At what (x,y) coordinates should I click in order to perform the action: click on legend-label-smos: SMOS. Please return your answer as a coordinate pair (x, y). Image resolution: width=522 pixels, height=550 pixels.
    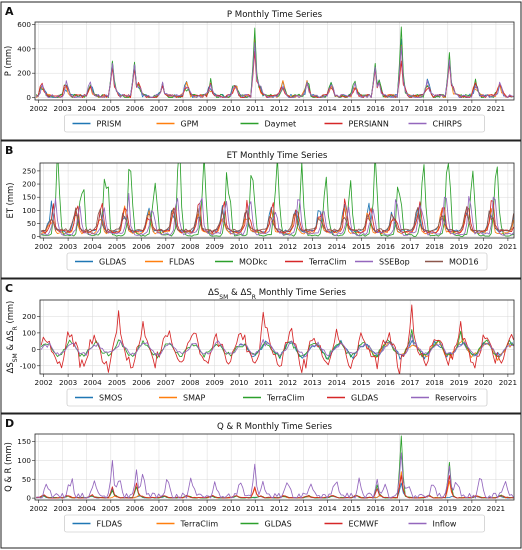
    Looking at the image, I should click on (110, 398).